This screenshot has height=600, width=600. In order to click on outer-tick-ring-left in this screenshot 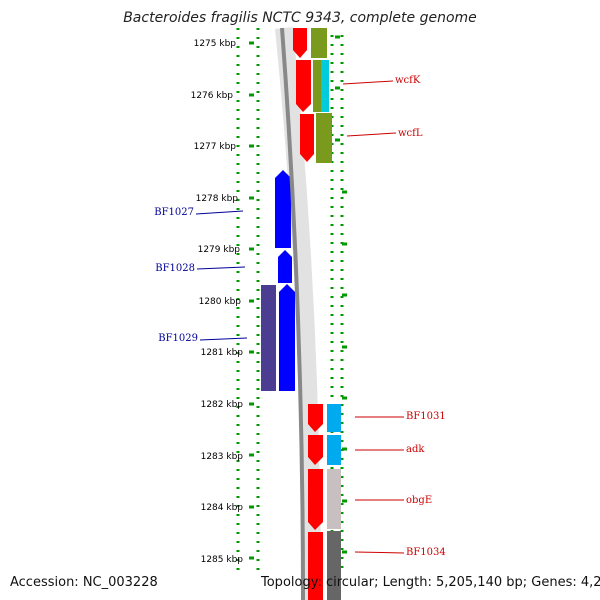, I will do `click(248, 301)`.